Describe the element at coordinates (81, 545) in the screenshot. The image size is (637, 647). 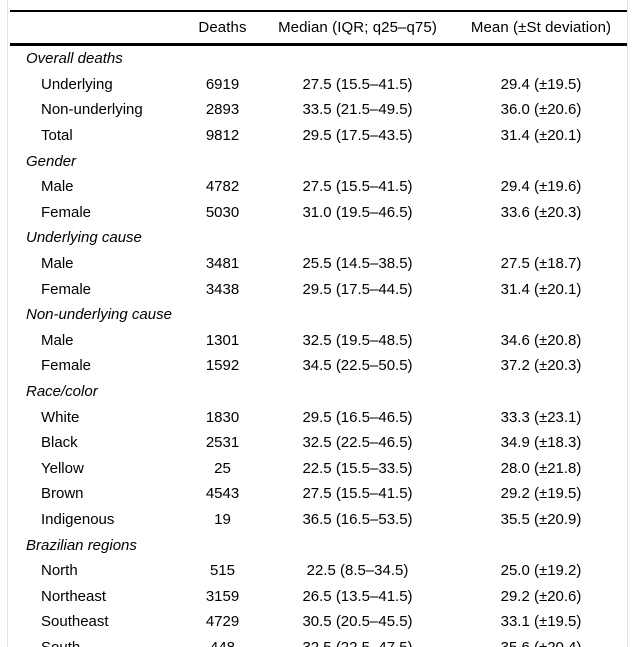
I see `group-label: Brazilian regions` at that location.